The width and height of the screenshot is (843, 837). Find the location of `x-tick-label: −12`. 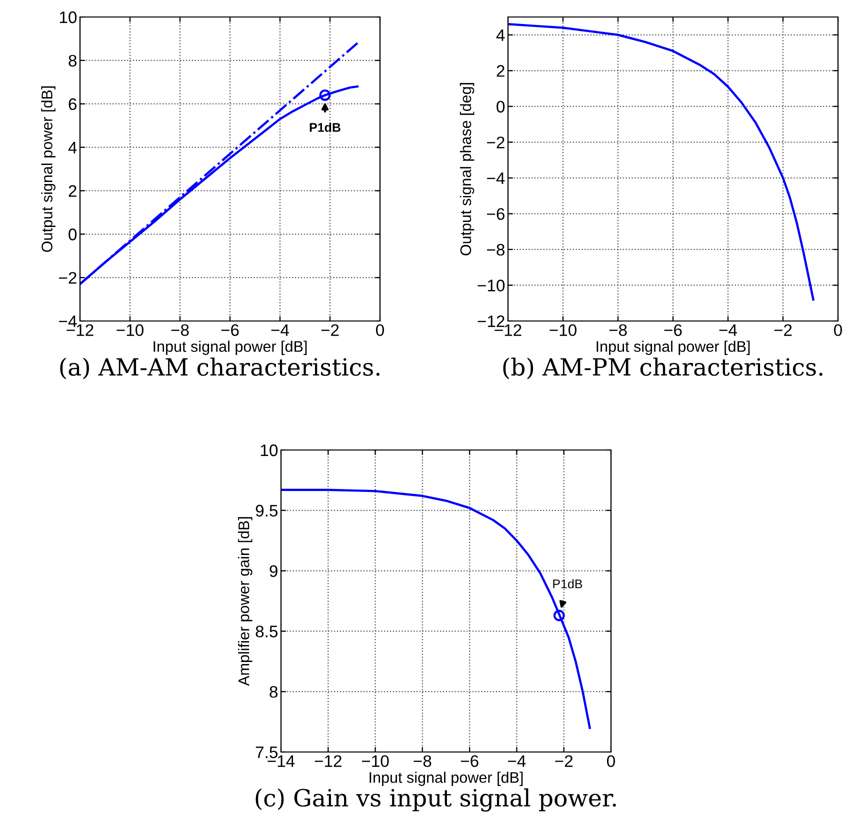

x-tick-label: −12 is located at coordinates (328, 761).